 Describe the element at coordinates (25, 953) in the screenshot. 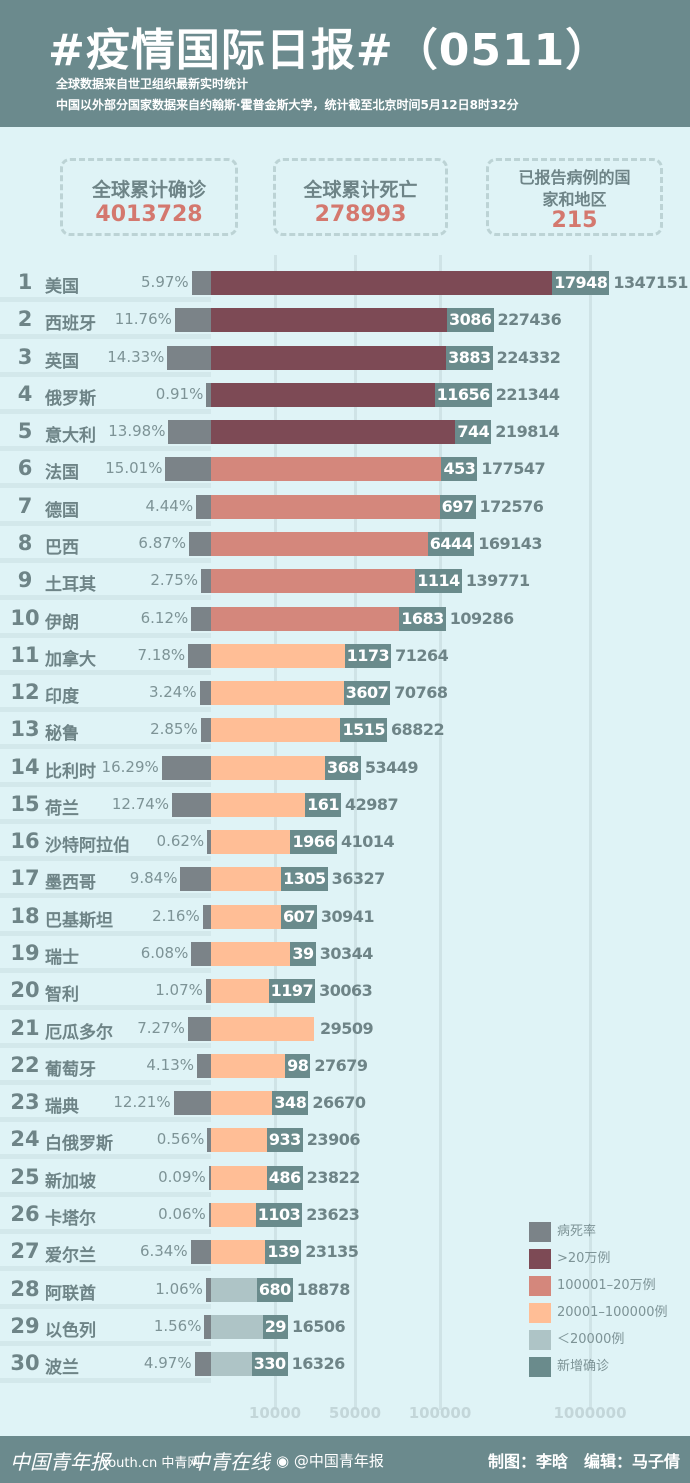

I see `rank-label: 19` at that location.